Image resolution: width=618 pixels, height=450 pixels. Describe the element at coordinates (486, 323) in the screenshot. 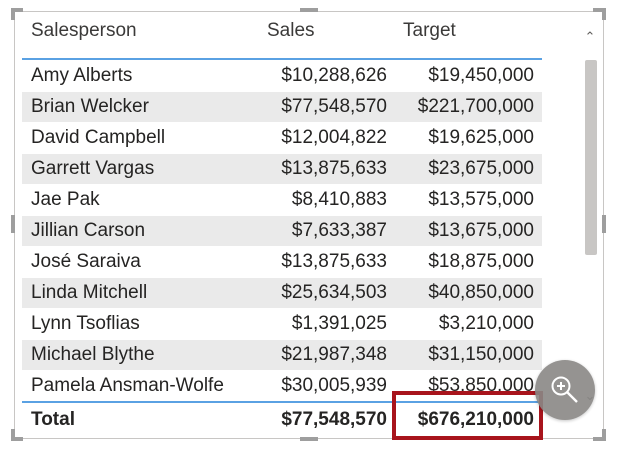

I see `cell-target: $3,210,000` at that location.